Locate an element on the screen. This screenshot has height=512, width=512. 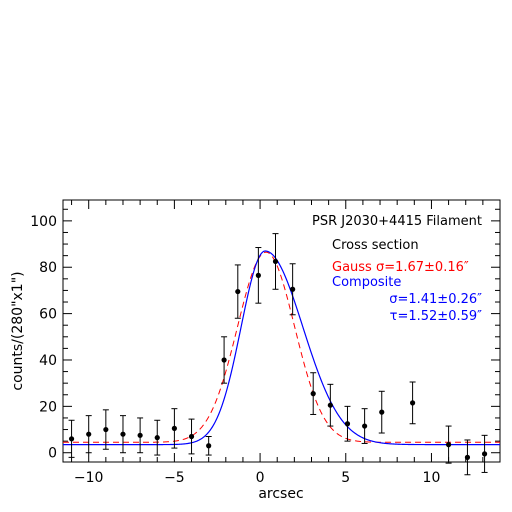
source-annotation: PSR J2030+4415 Filament is located at coordinates (397, 221).